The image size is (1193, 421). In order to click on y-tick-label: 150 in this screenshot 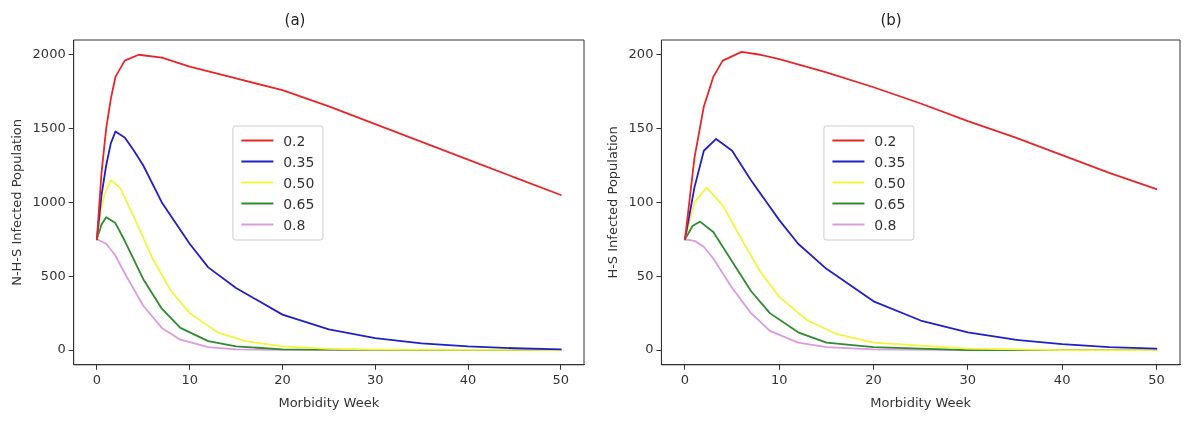, I will do `click(641, 127)`.